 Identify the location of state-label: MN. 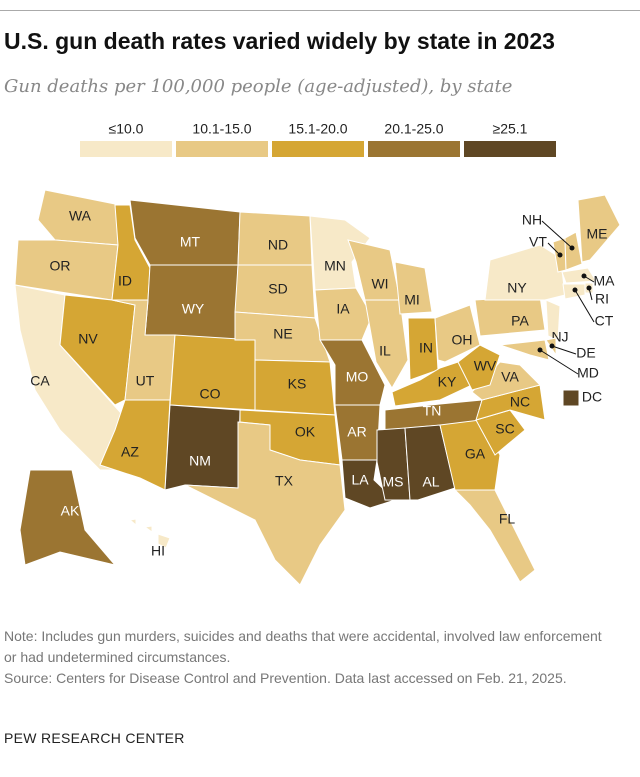
(335, 266).